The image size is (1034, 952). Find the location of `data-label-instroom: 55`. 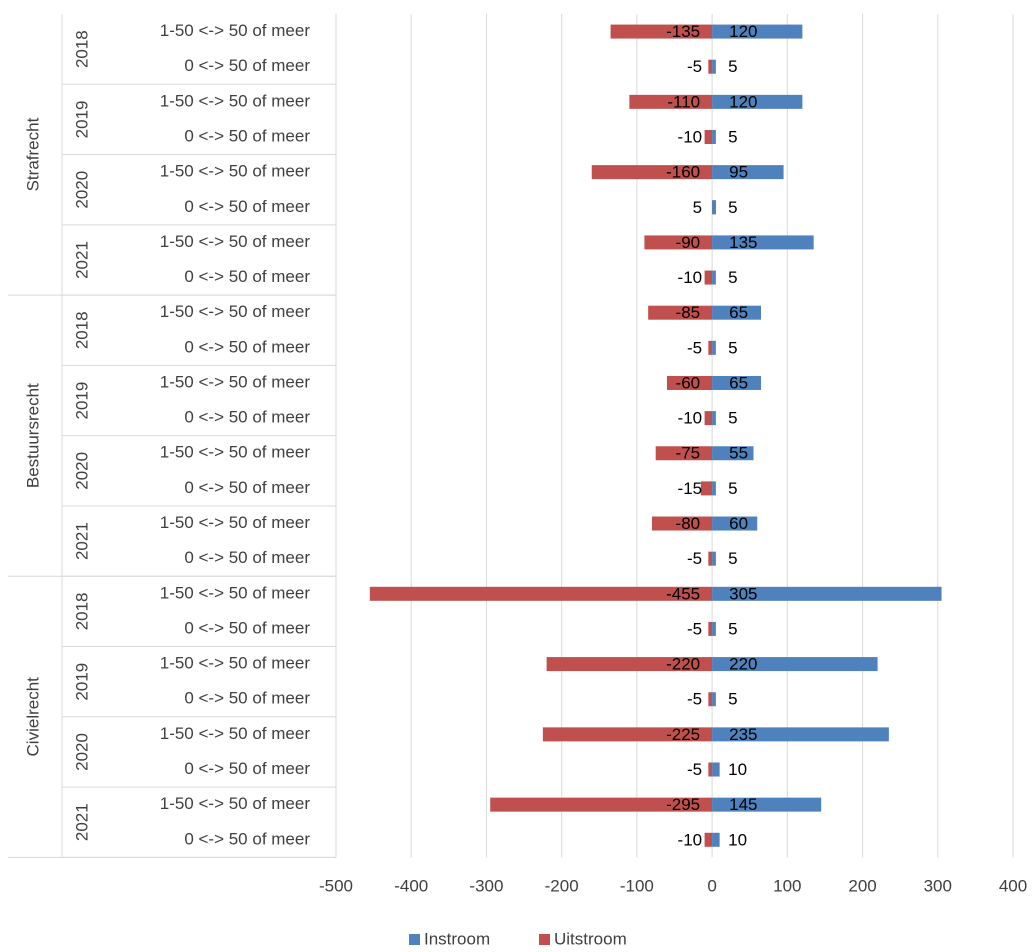

data-label-instroom: 55 is located at coordinates (738, 453).